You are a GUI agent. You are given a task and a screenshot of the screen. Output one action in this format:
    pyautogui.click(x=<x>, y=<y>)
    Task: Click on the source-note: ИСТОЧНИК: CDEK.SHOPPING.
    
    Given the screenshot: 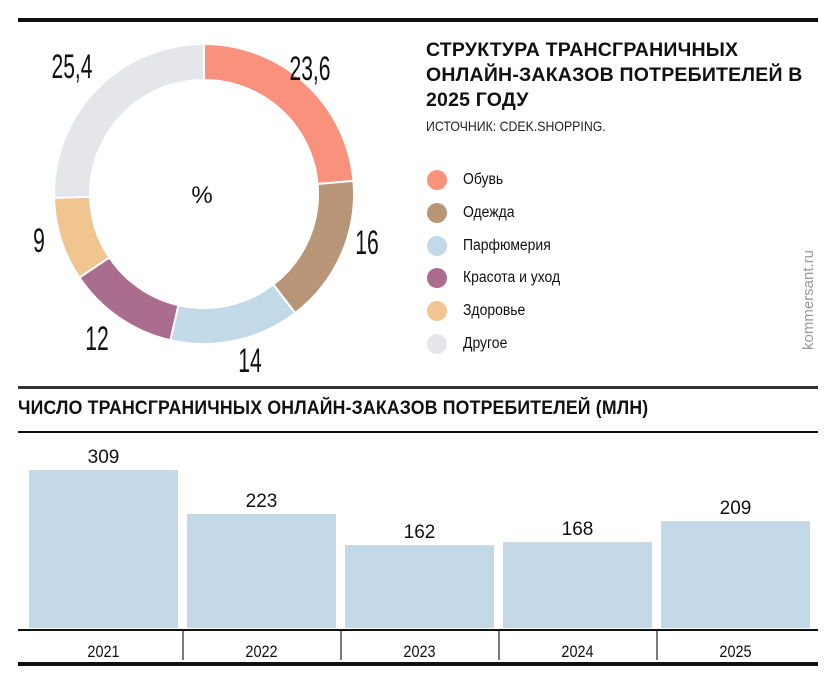 What is the action you would take?
    pyautogui.click(x=516, y=126)
    